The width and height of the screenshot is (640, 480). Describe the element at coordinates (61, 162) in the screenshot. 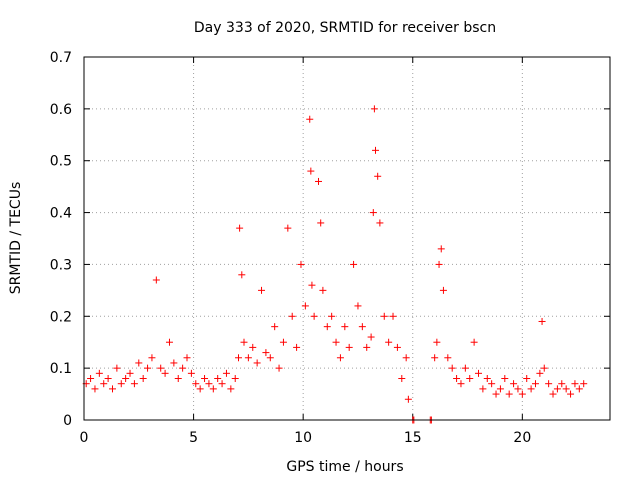

I see `y-tick-label: 0.5` at that location.